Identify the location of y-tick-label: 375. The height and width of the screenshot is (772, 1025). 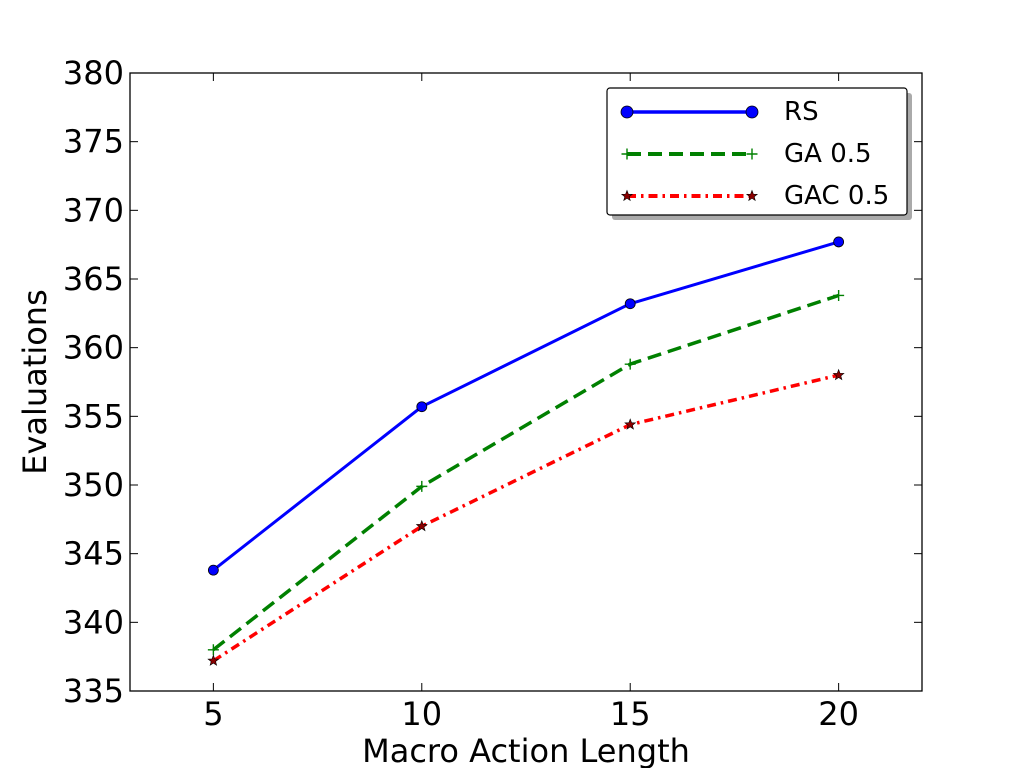
(93, 142).